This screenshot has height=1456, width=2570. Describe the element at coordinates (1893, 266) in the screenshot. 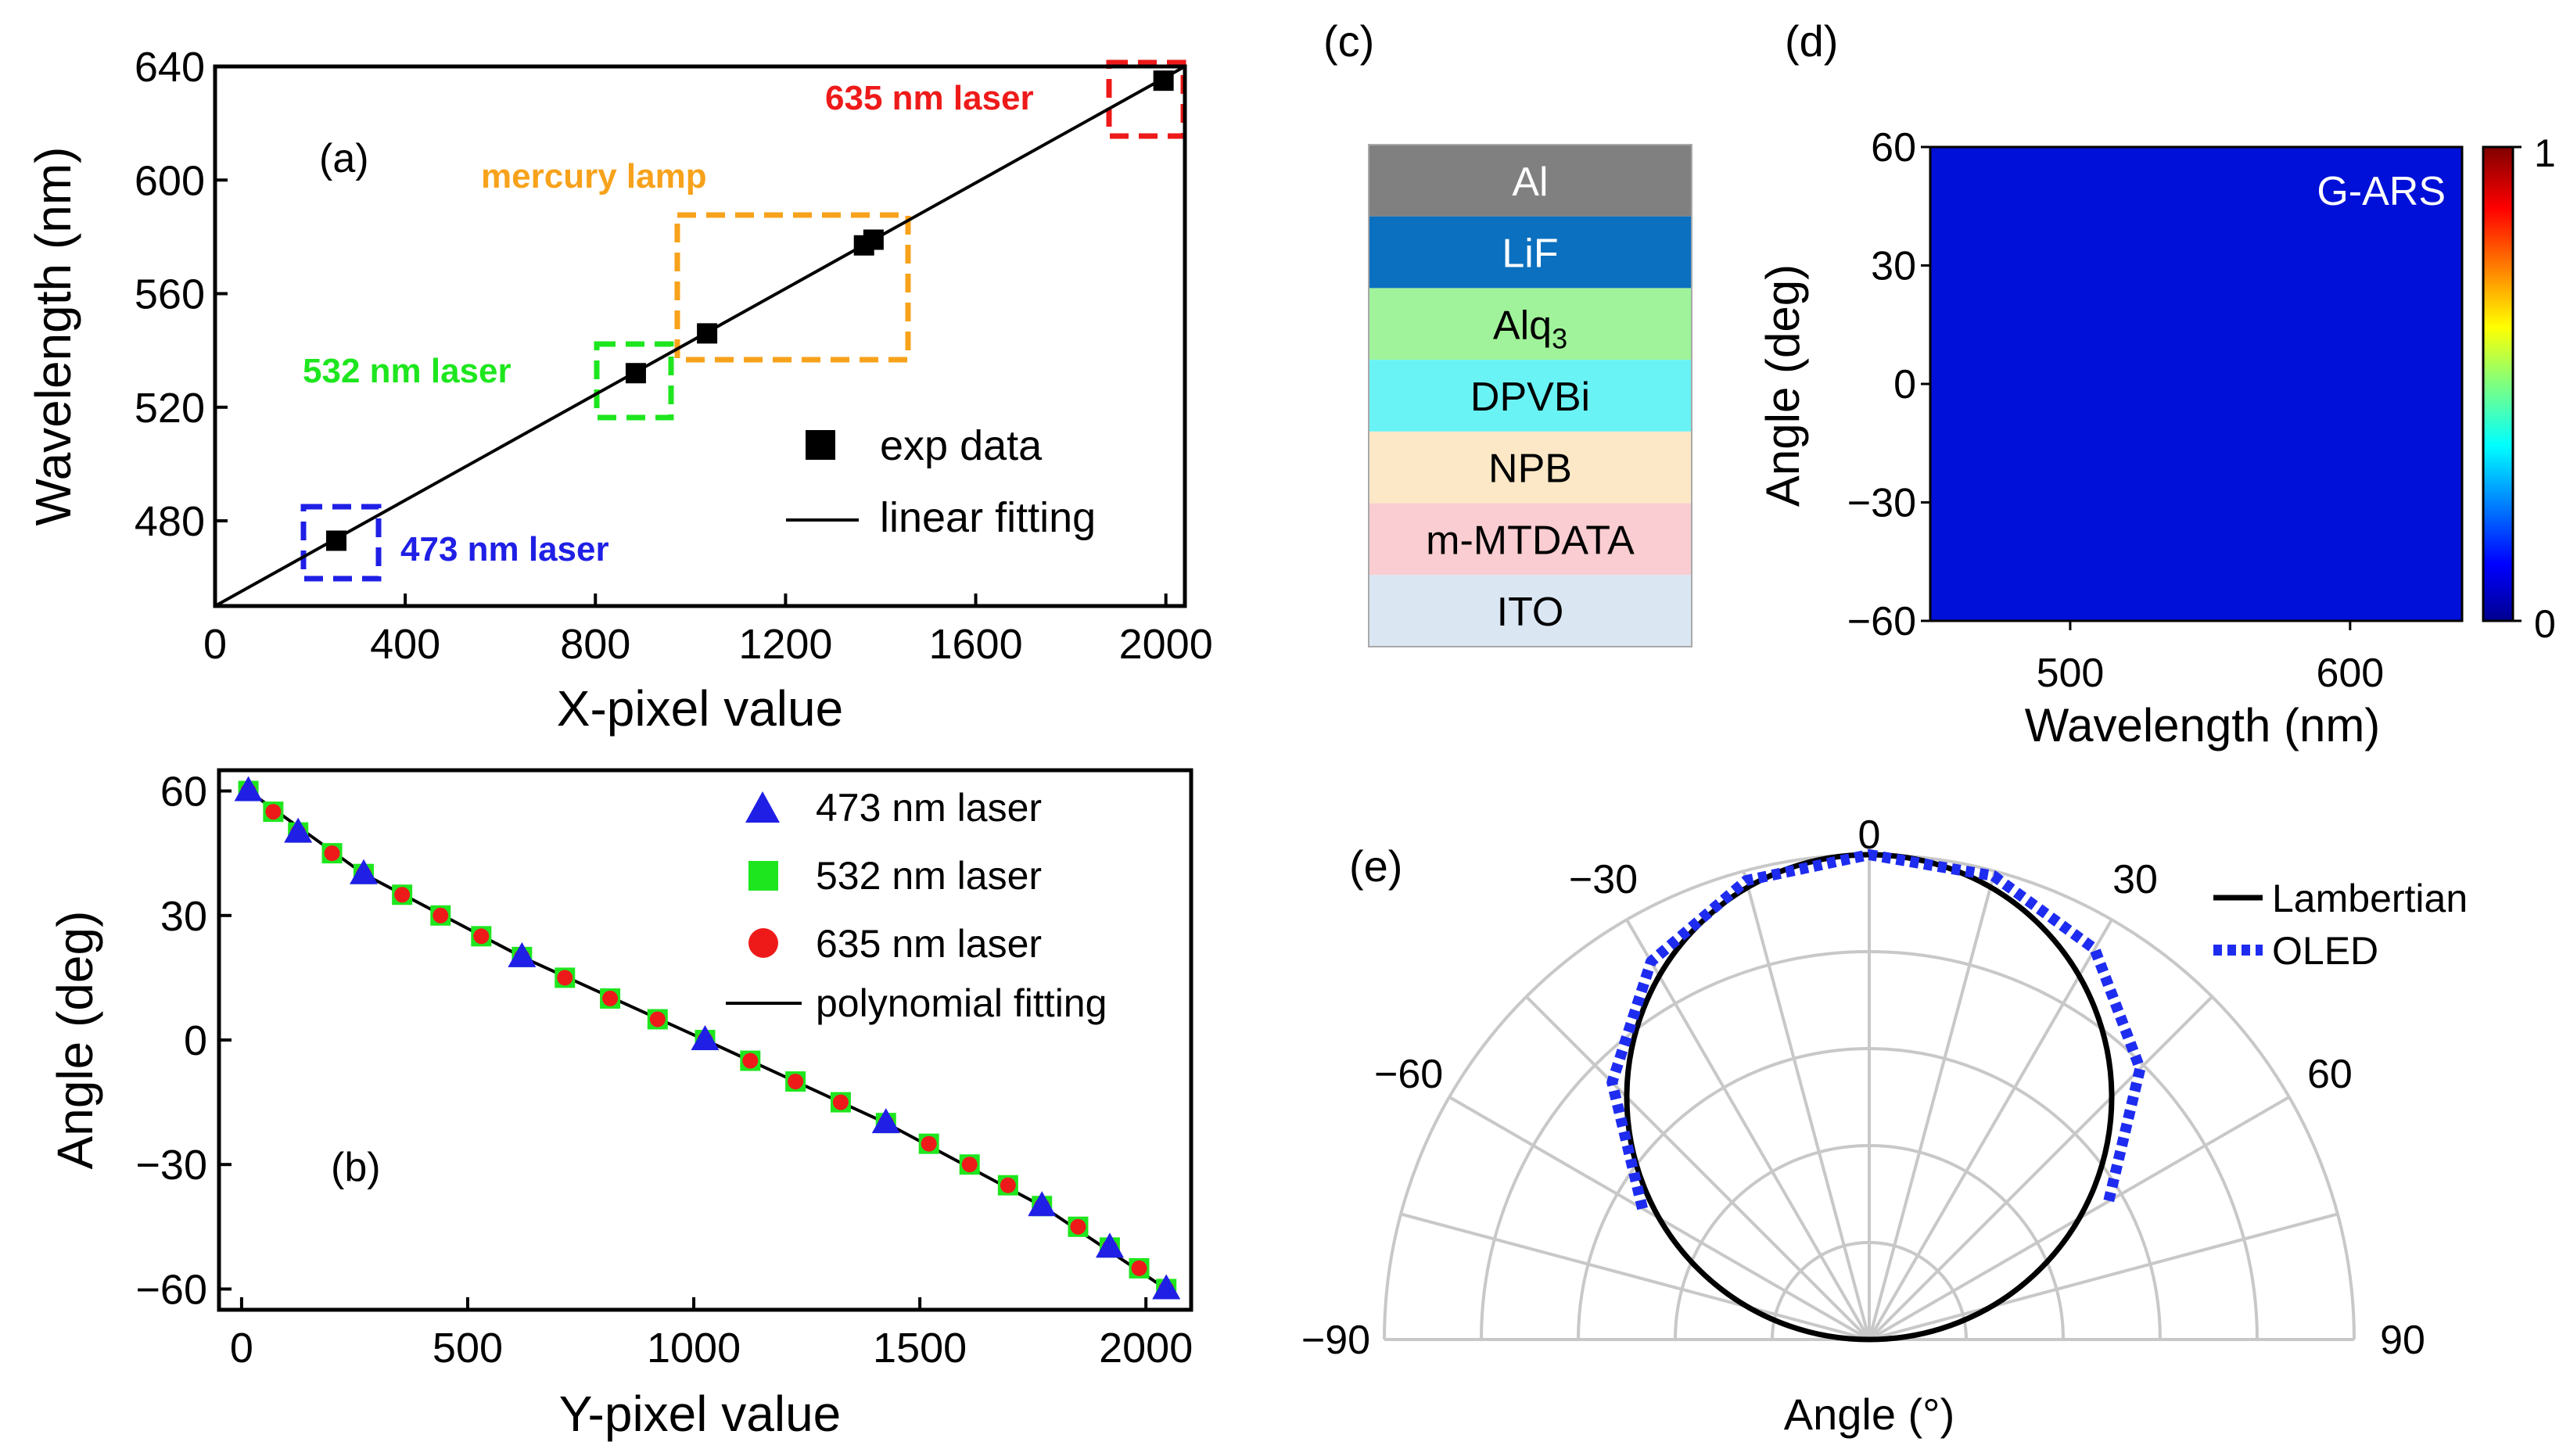

I see `y-tick-label: 30` at that location.